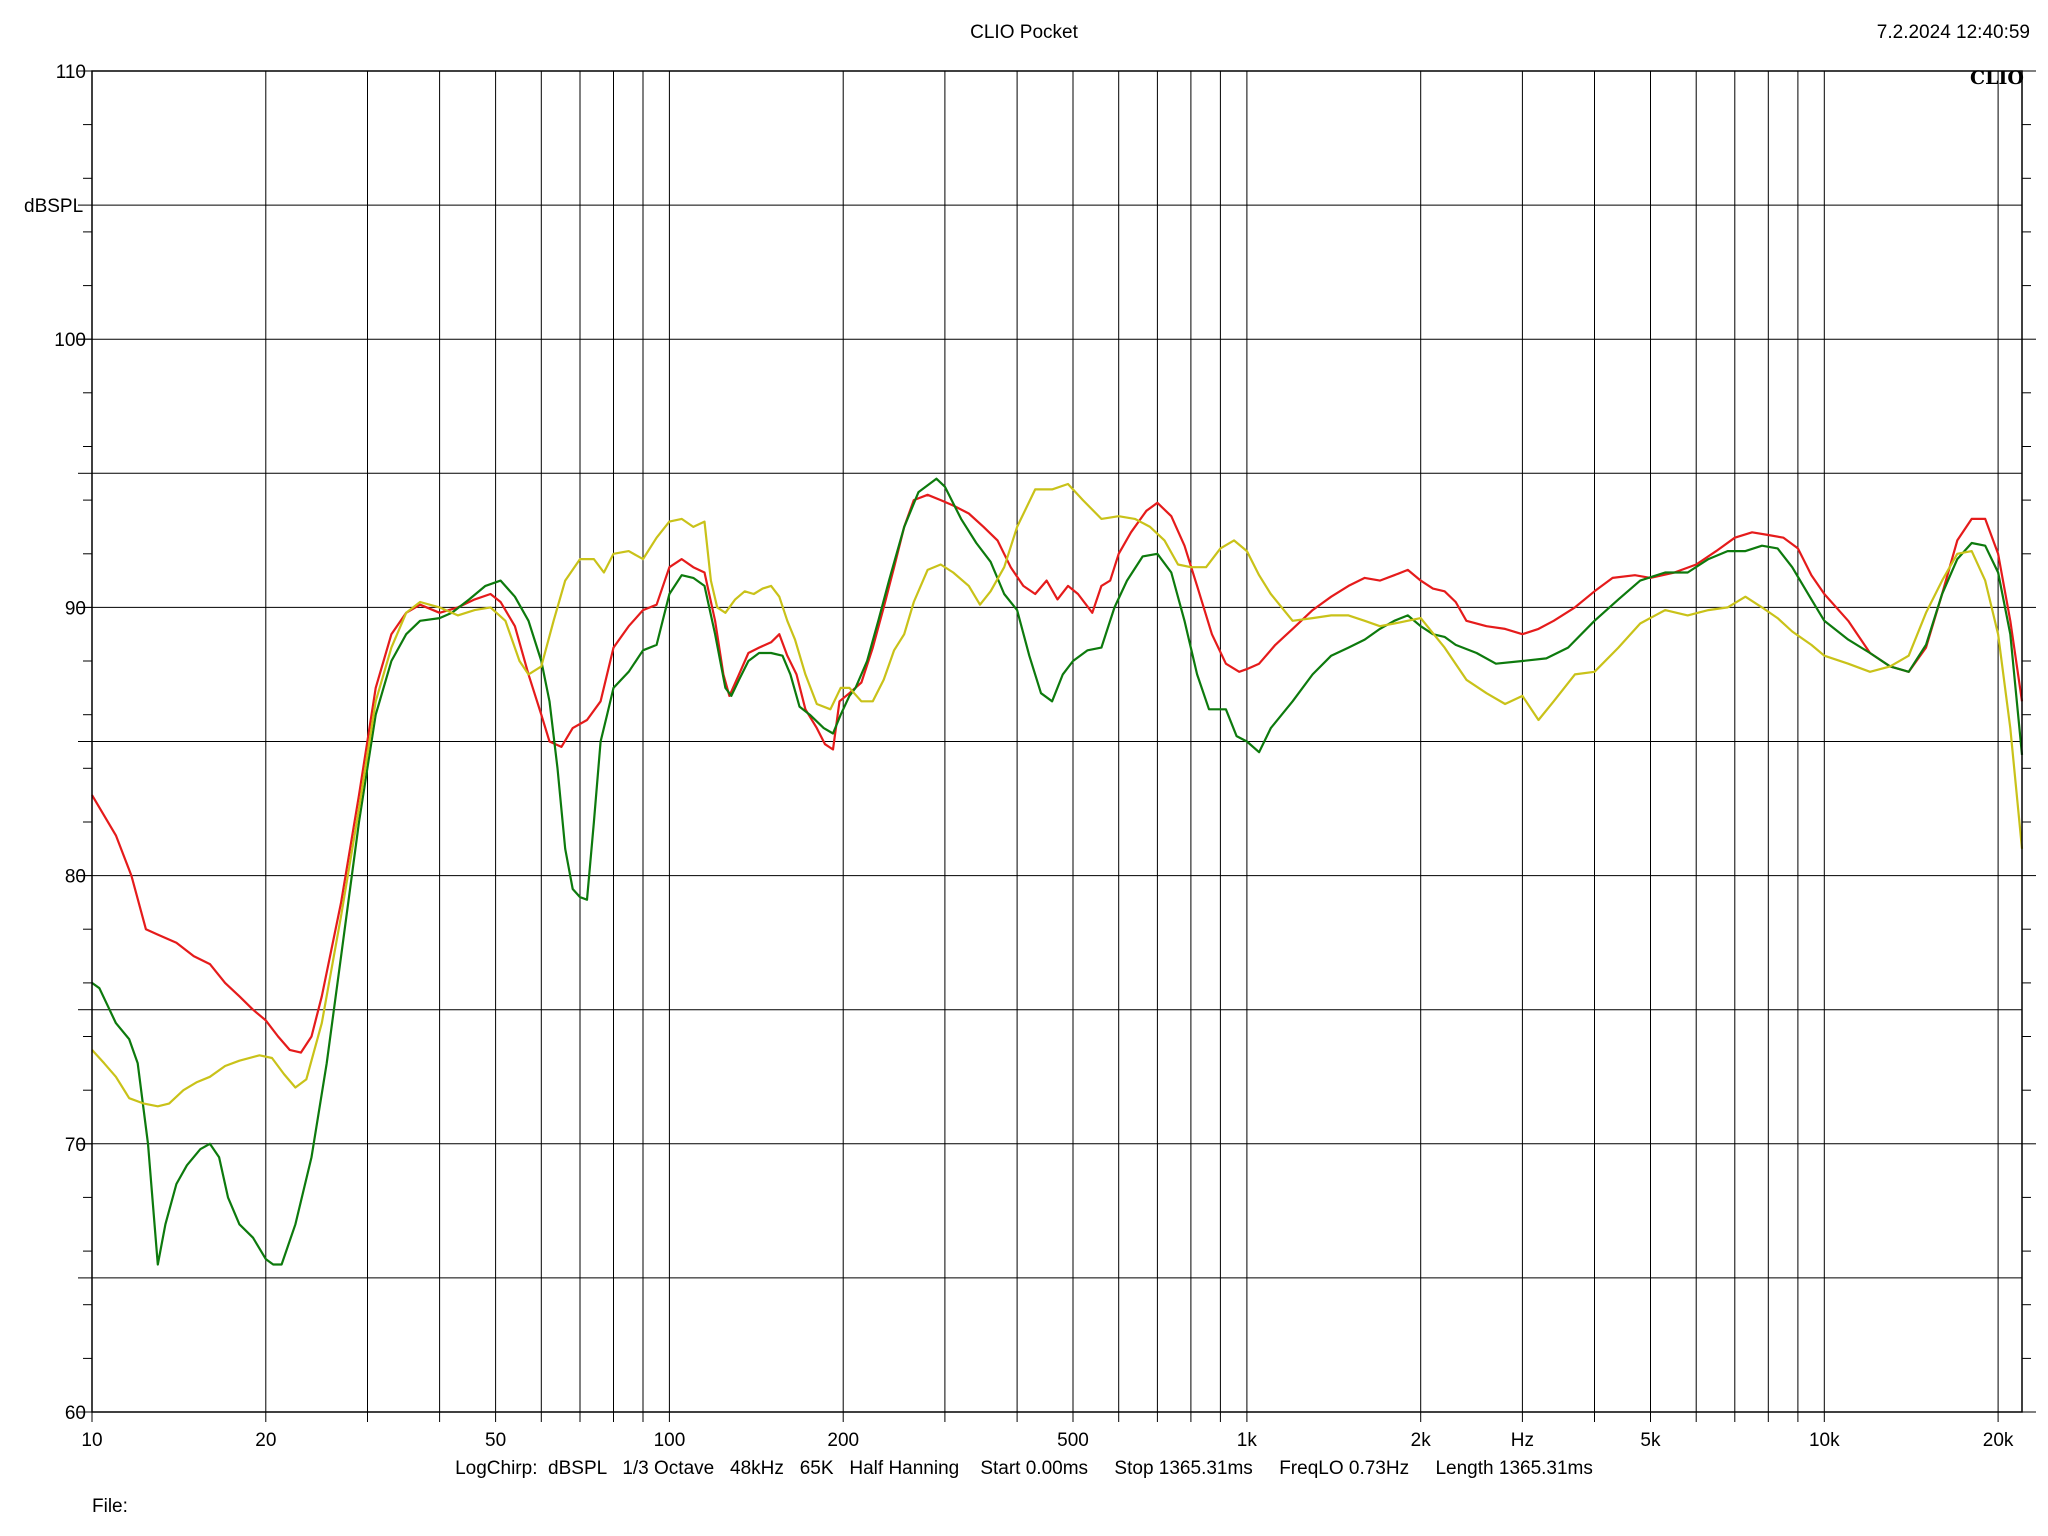 The image size is (2048, 1536). I want to click on x-tick-label: 20k, so click(1998, 1440).